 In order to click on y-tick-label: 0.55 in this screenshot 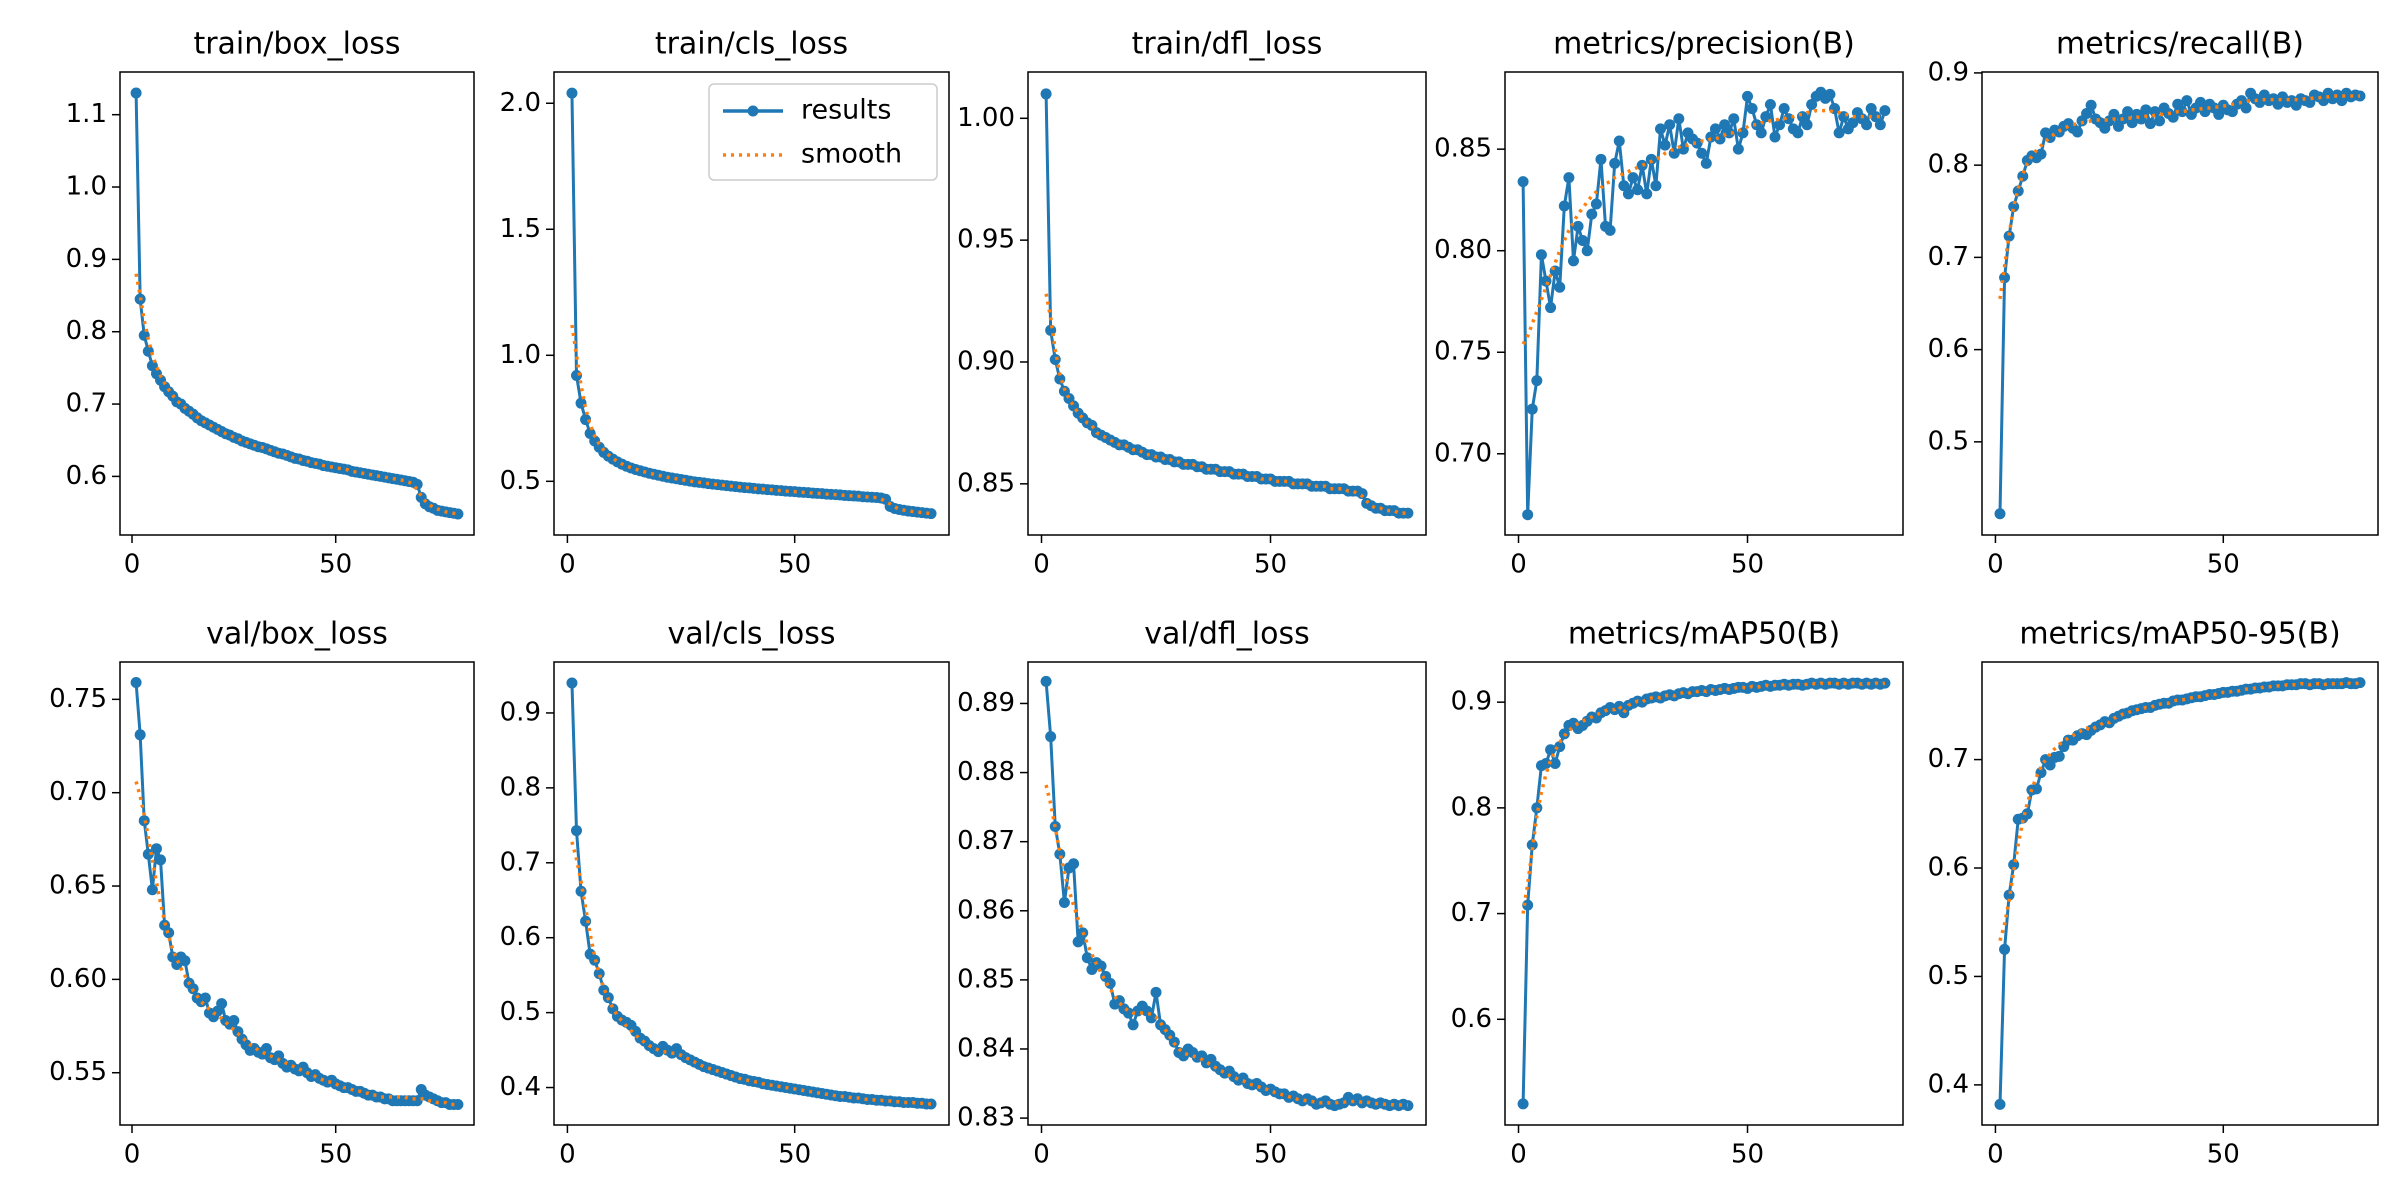, I will do `click(78, 1072)`.